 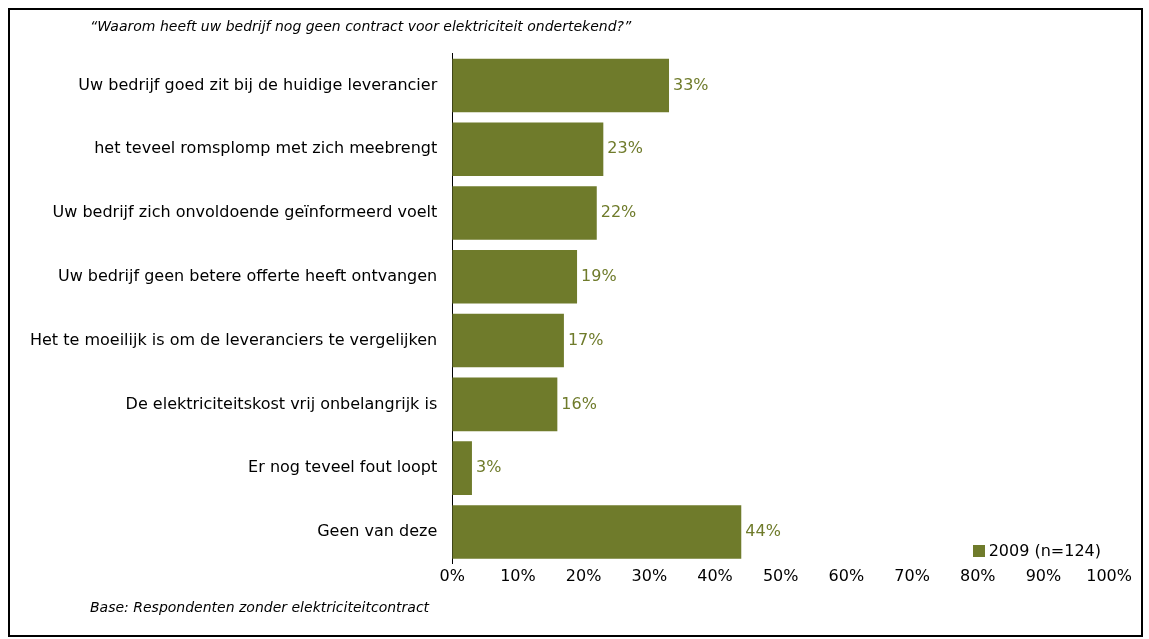 What do you see at coordinates (977, 575) in the screenshot?
I see `x-tick-label: 80%` at bounding box center [977, 575].